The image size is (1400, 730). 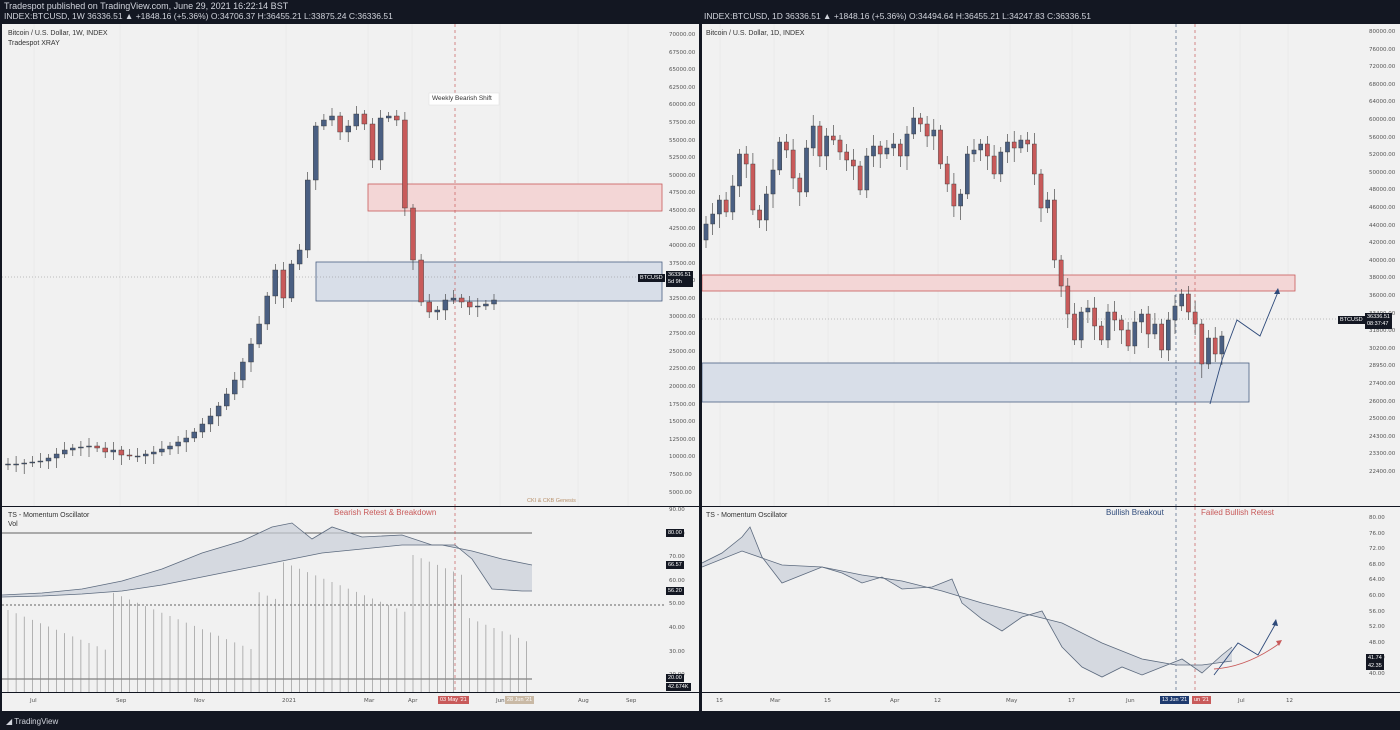 I want to click on price-tick: 44000.00, so click(x=1382, y=225).